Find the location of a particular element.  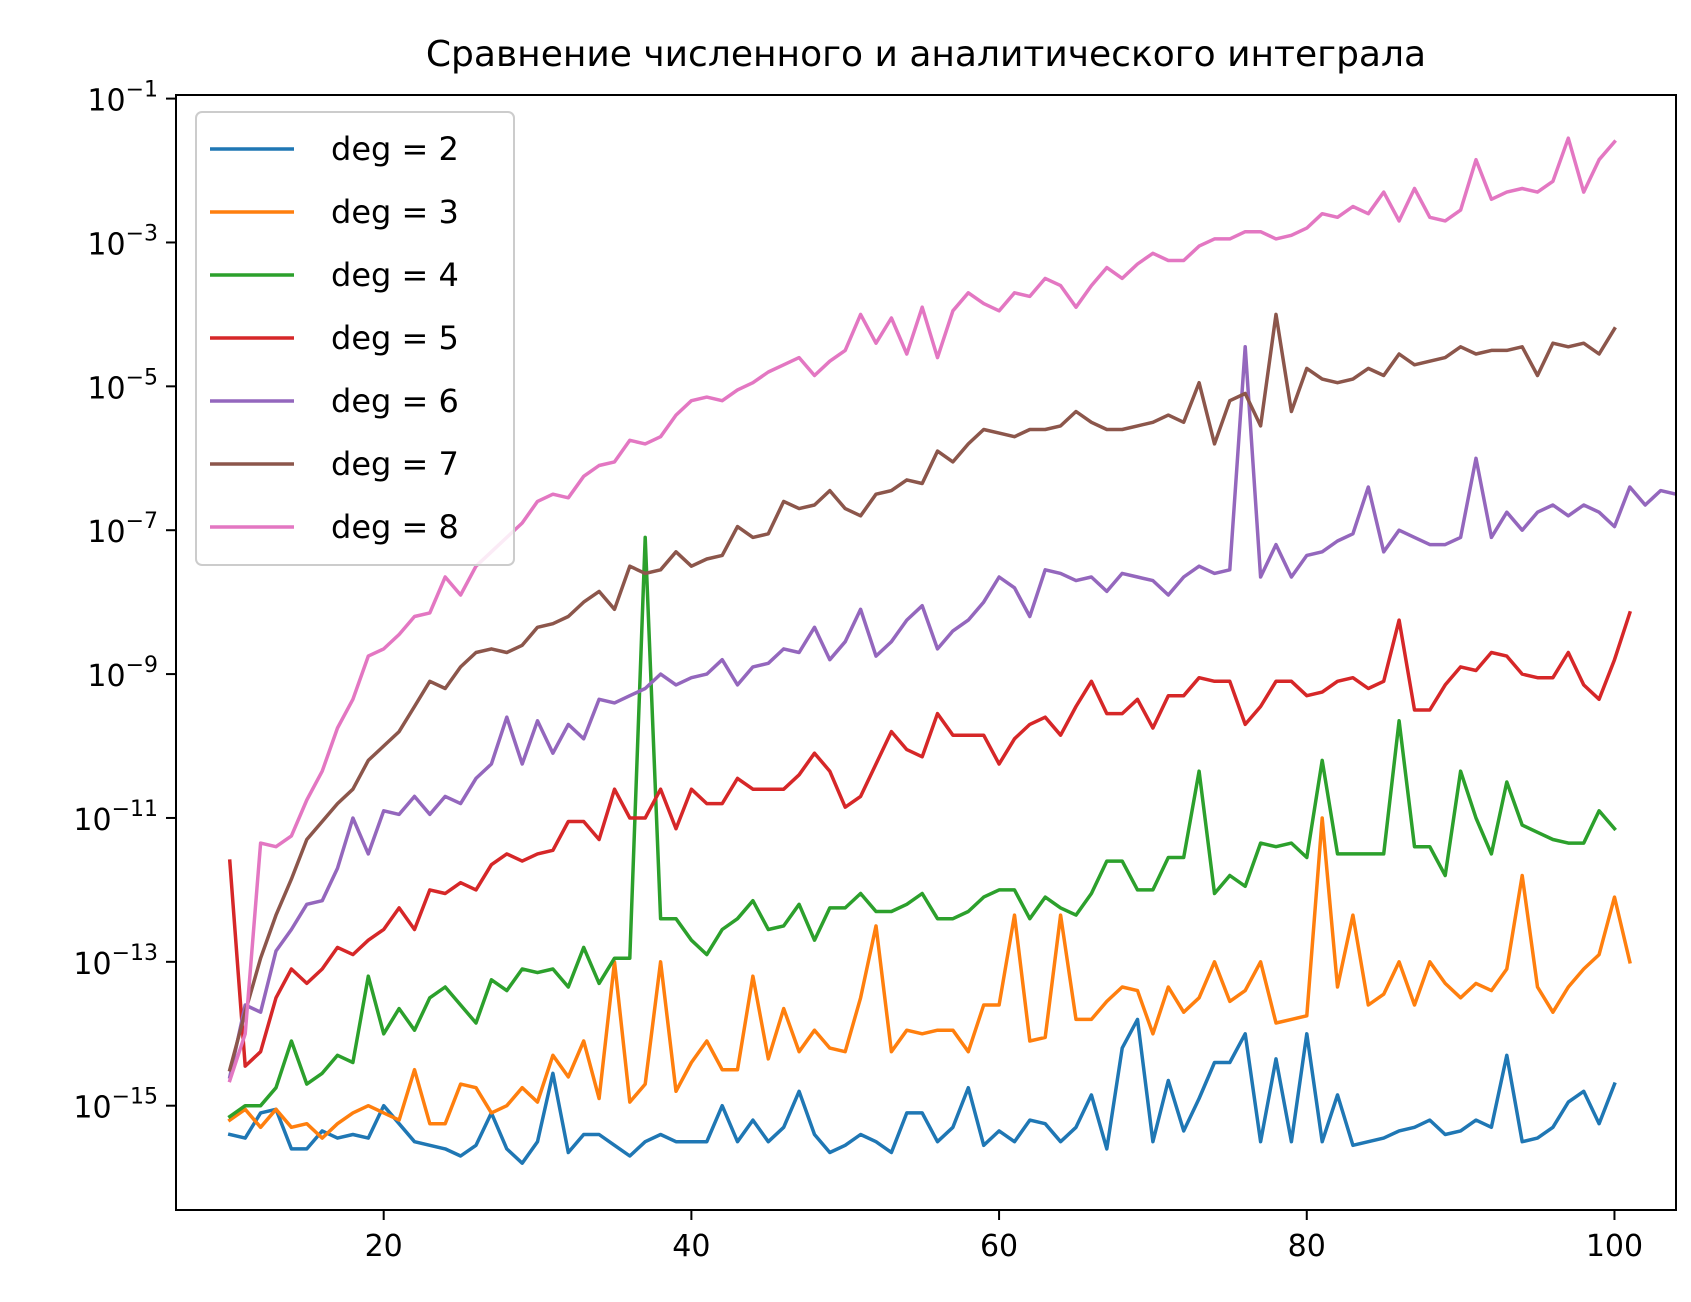

x-axis: 20 40 60 80 100 is located at coordinates (1004, 1237).